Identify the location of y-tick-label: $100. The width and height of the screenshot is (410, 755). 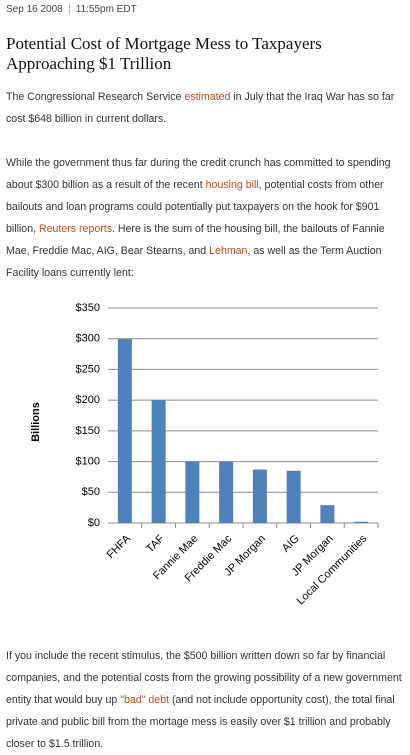
(88, 461).